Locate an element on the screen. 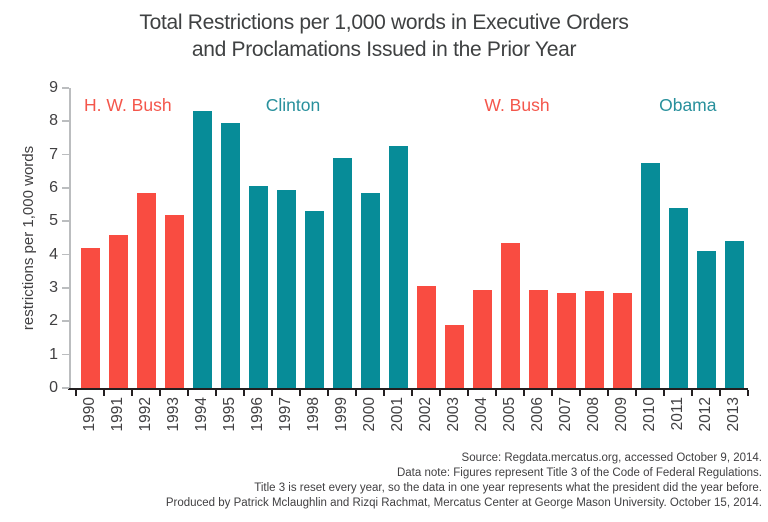 This screenshot has width=768, height=522. y-tick-label: 7 is located at coordinates (53, 154).